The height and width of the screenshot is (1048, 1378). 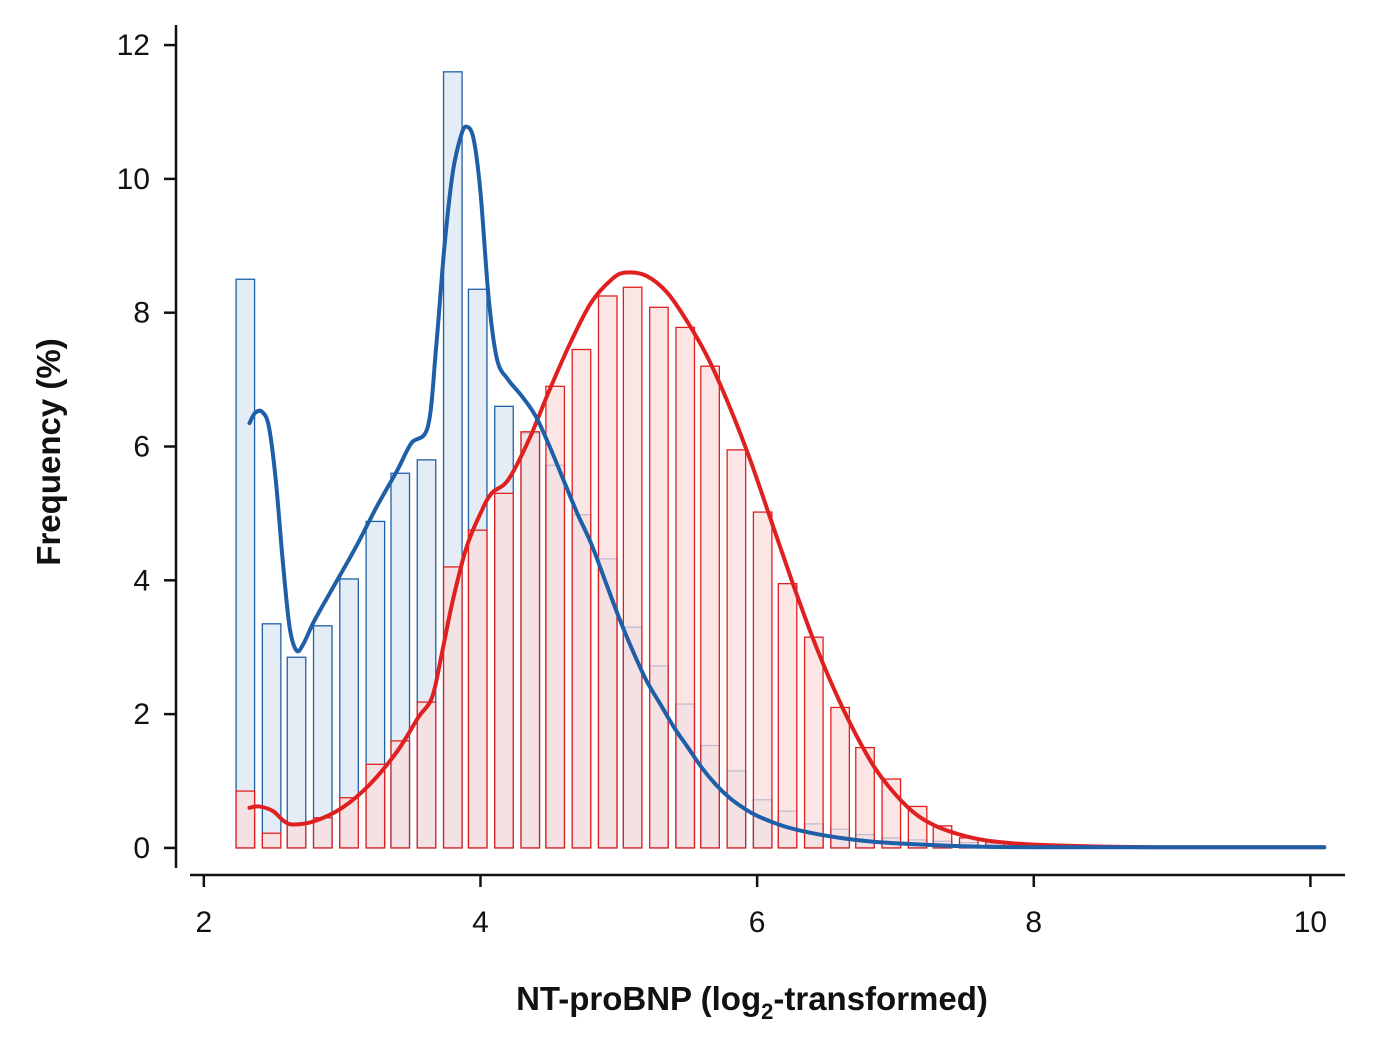 What do you see at coordinates (757, 922) in the screenshot?
I see `x-tick-label-2: 6` at bounding box center [757, 922].